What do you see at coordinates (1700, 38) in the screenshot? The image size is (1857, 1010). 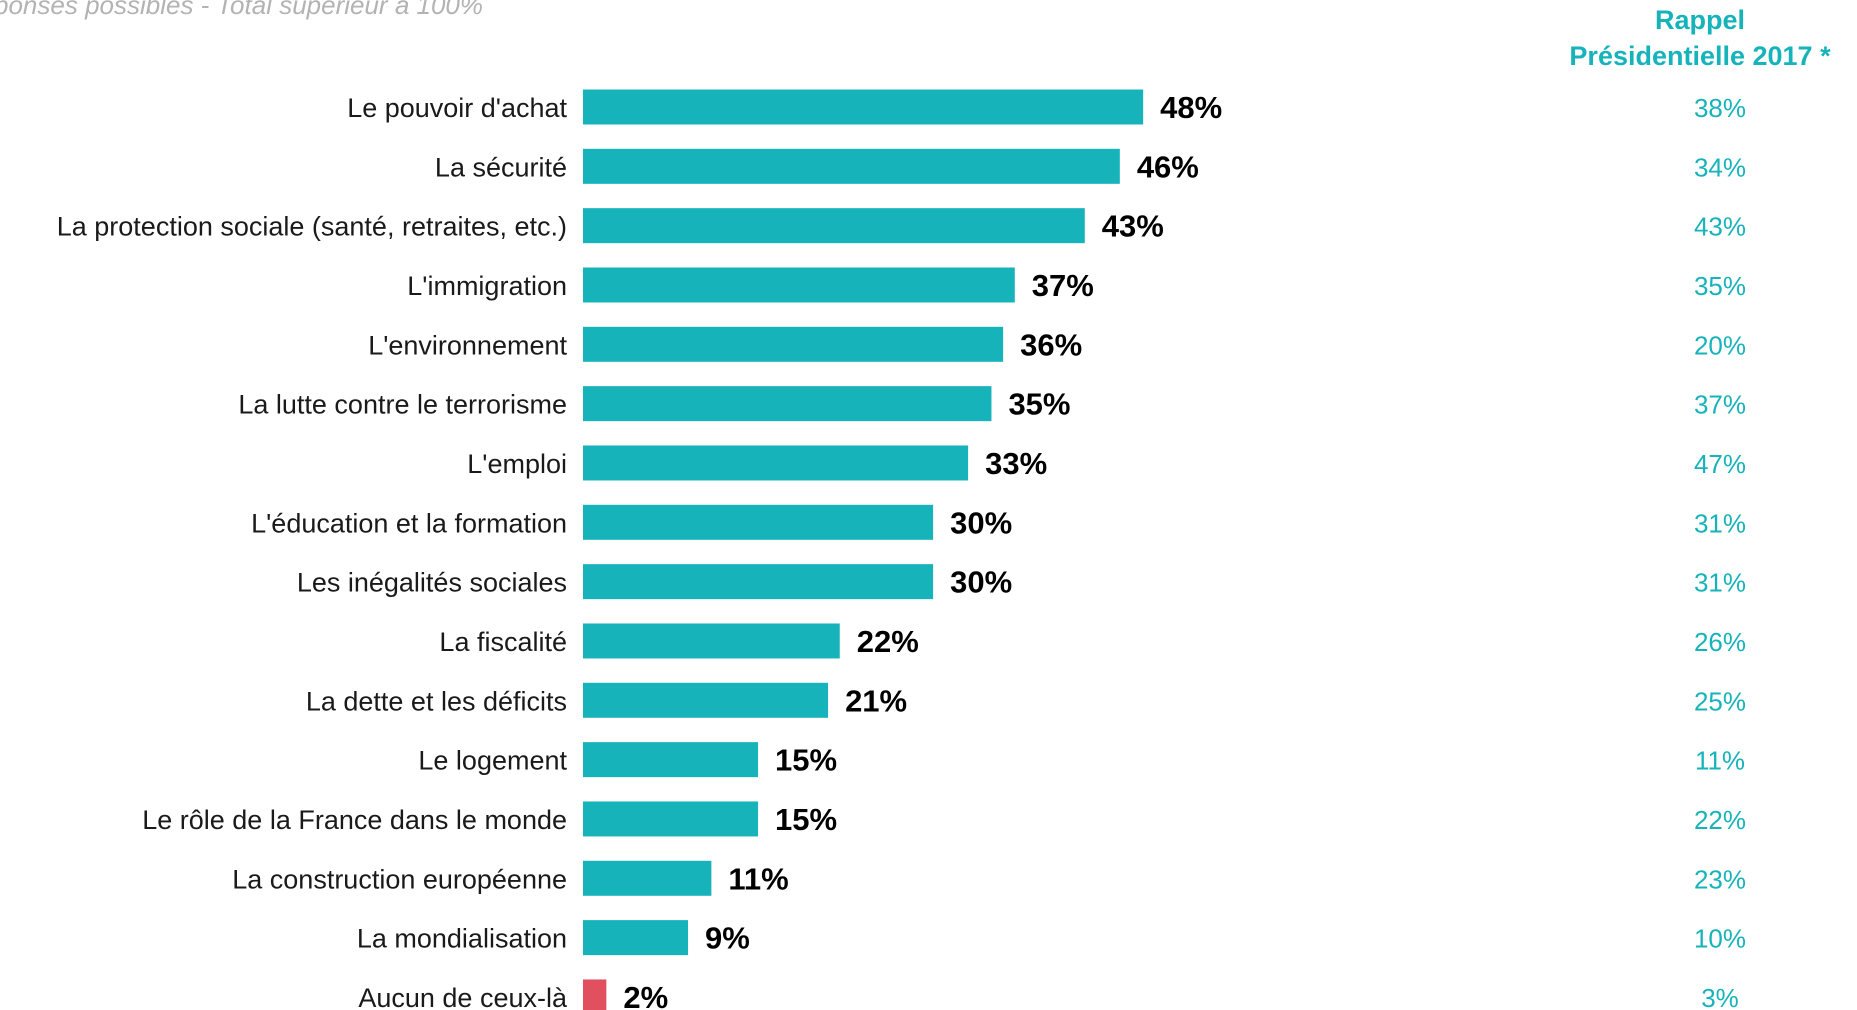 I see `reference-column-header: Rappel Présidentielle 2017 *` at bounding box center [1700, 38].